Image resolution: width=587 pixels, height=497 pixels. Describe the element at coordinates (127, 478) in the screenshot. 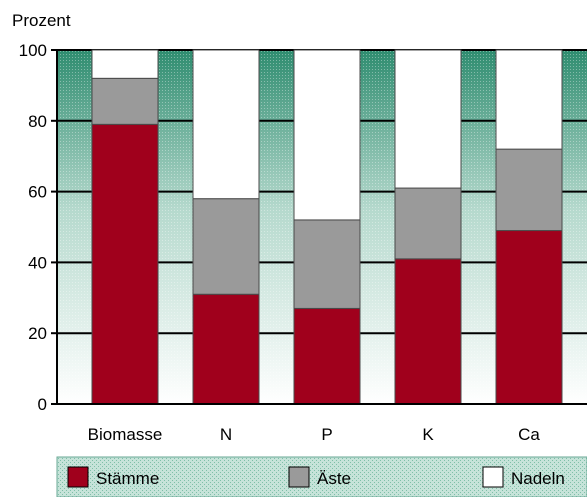

I see `legend-label: Stämme` at that location.